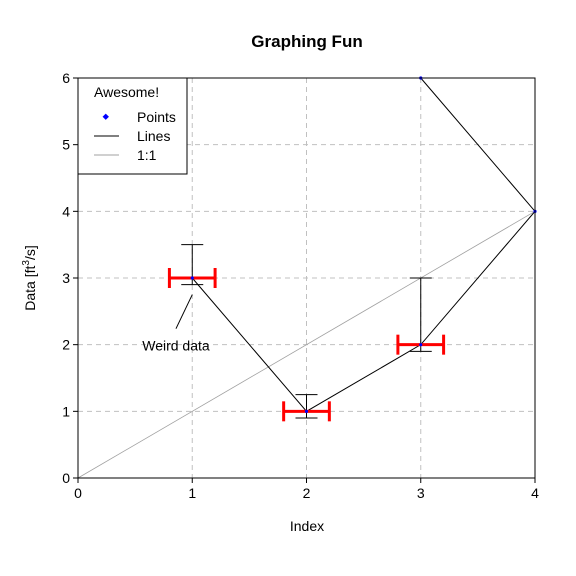 The image size is (576, 576). Describe the element at coordinates (30, 288) in the screenshot. I see `y-axis-label-main: Data [ft` at that location.